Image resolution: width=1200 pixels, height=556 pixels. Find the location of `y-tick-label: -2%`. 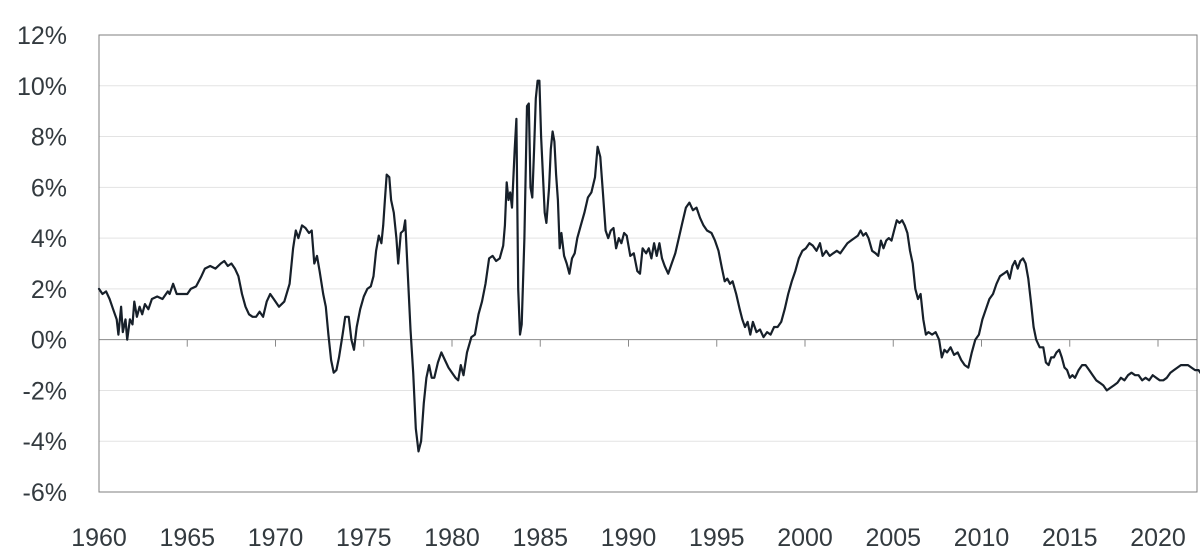

y-tick-label: -2% is located at coordinates (45, 391).